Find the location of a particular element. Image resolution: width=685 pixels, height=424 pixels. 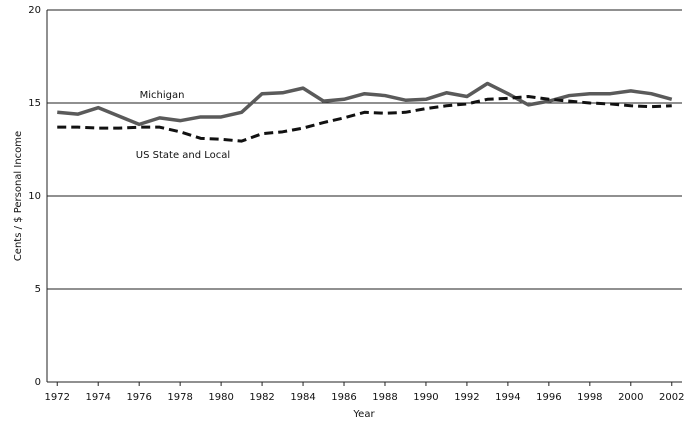

y-tick-label: 5 is located at coordinates (38, 289).